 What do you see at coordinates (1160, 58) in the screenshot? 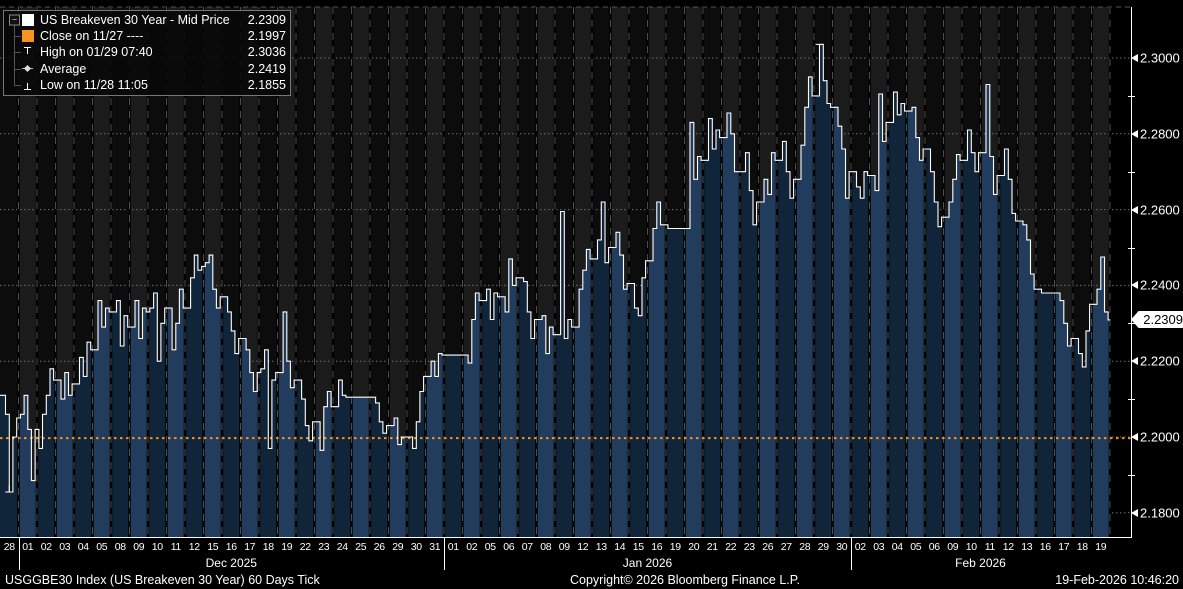
I see `y-tick-label: 2.3000` at bounding box center [1160, 58].